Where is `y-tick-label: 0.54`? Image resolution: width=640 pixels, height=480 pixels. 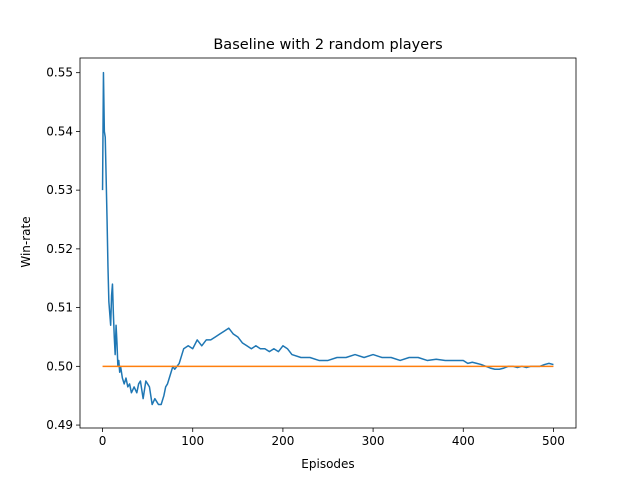
y-tick-label: 0.54 is located at coordinates (59, 131).